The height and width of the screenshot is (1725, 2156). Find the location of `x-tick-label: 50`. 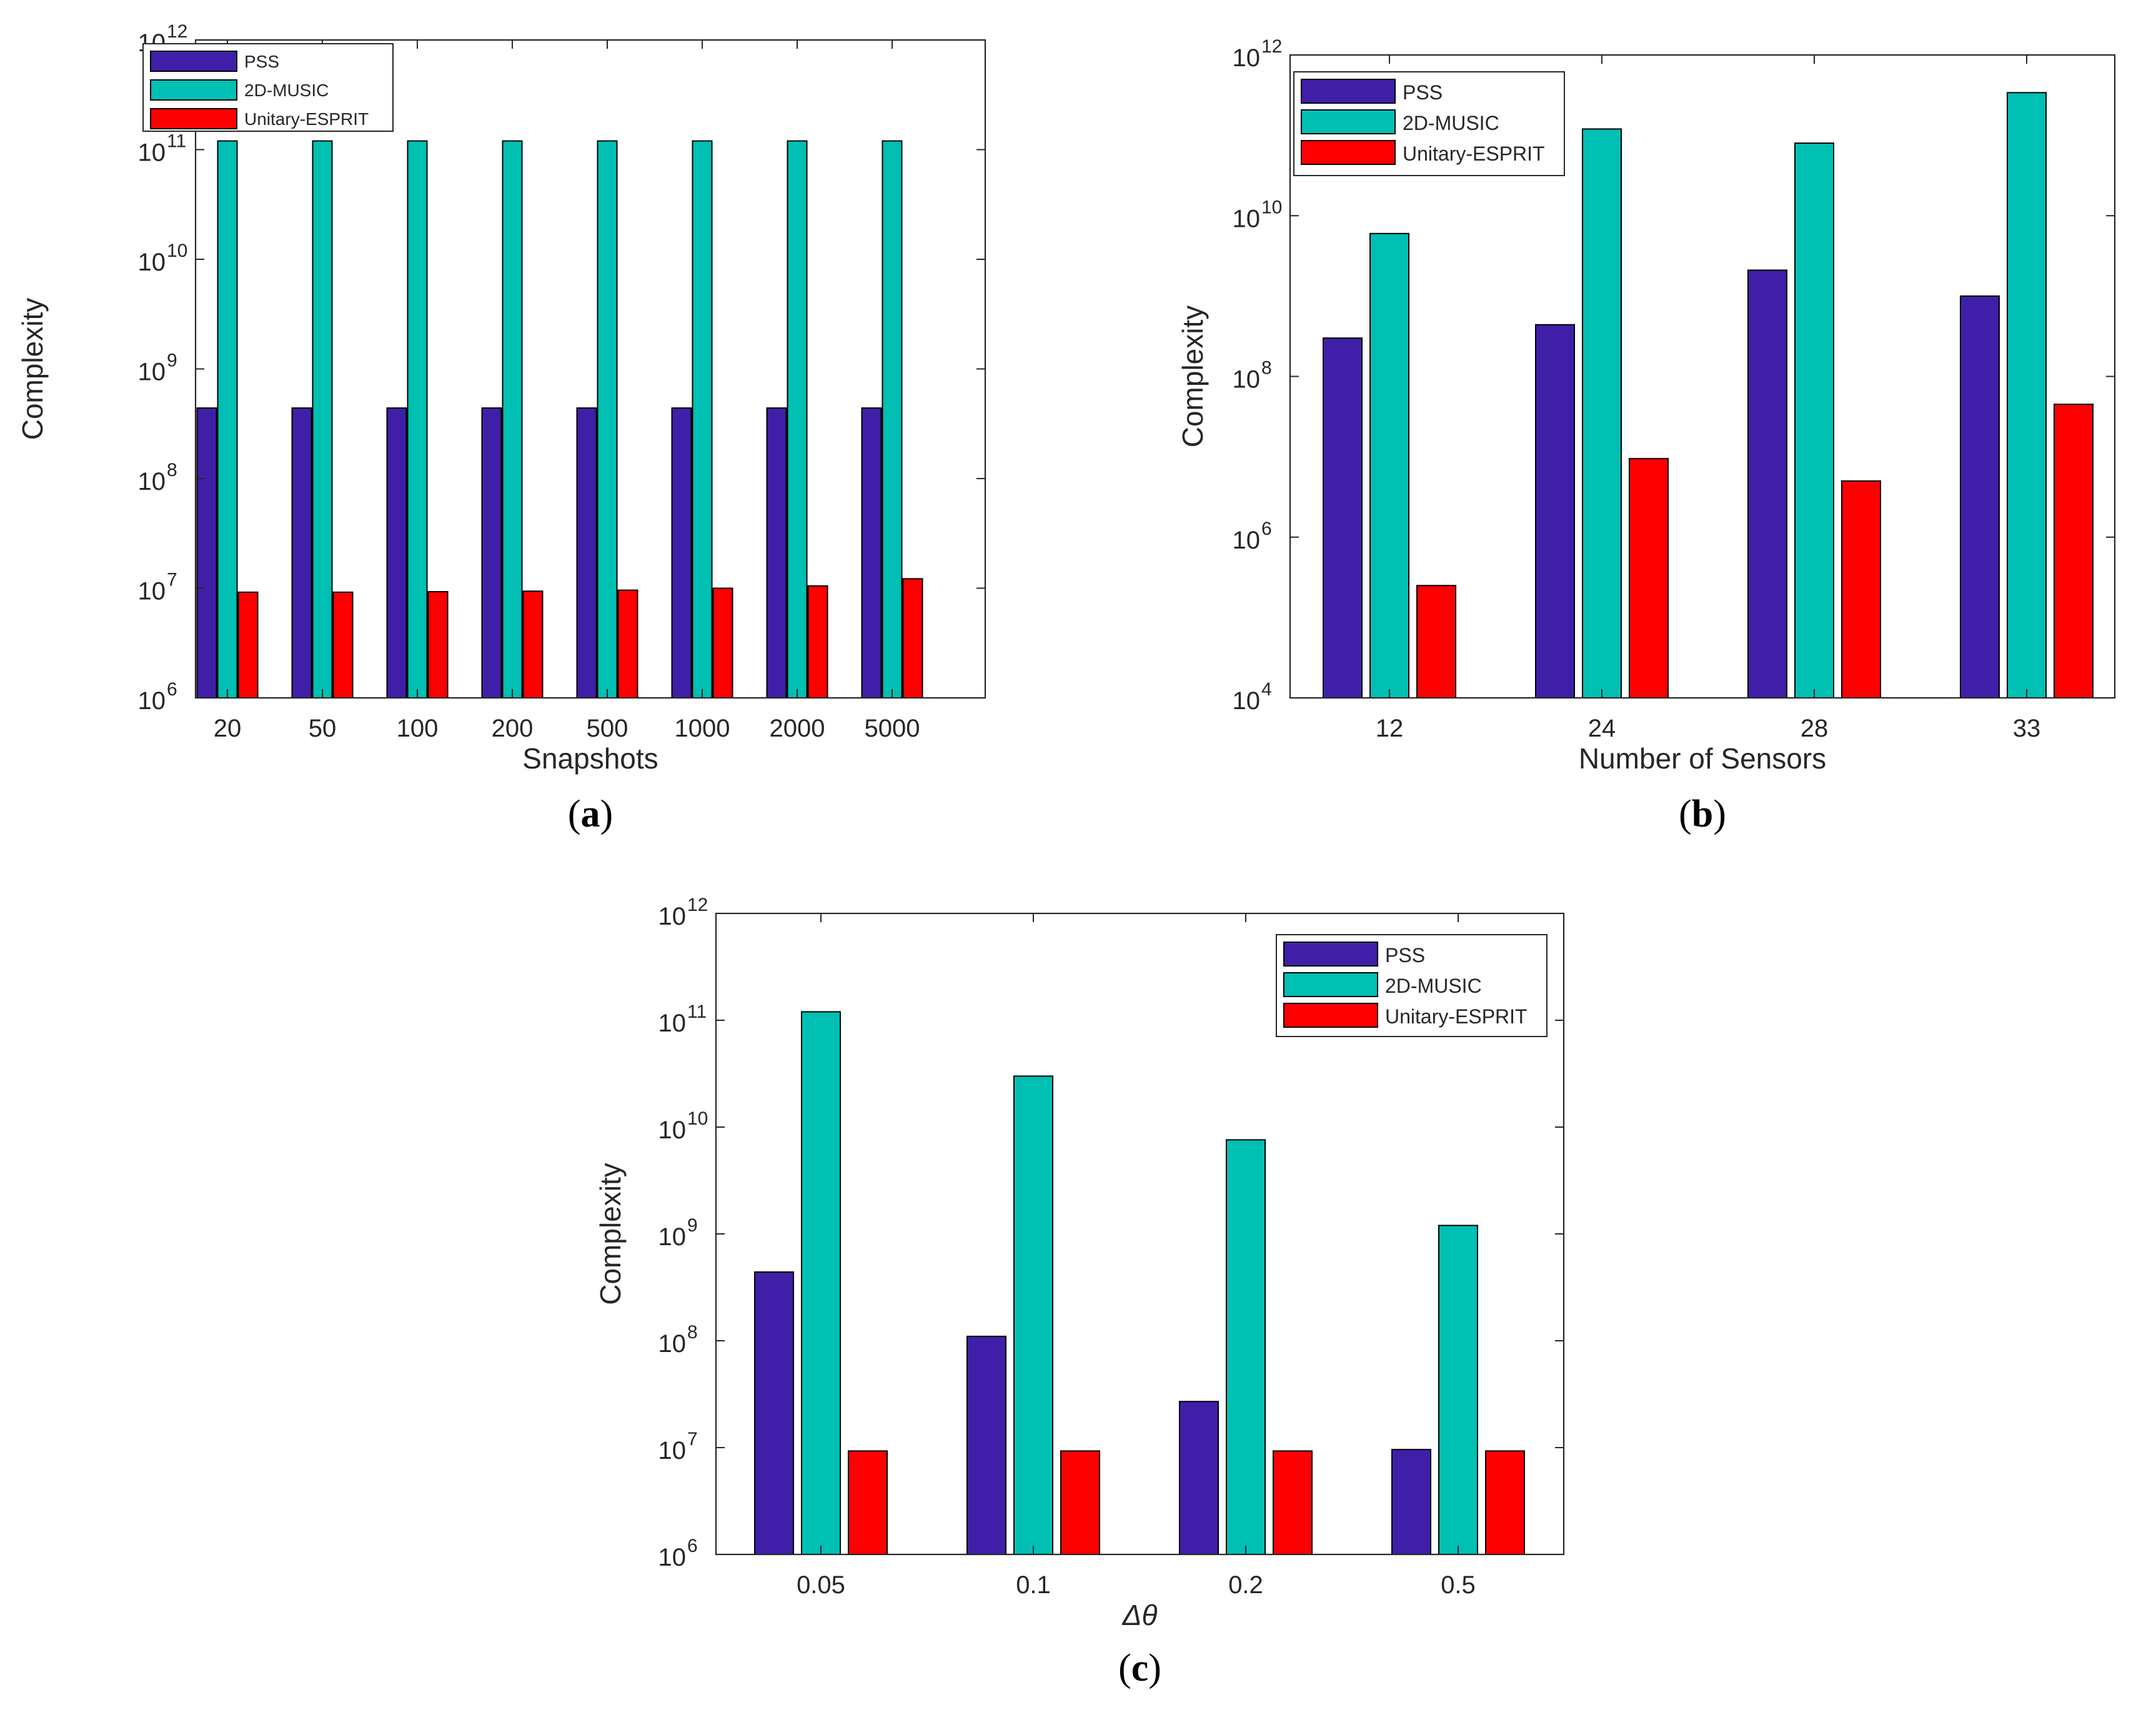

x-tick-label: 50 is located at coordinates (323, 728).